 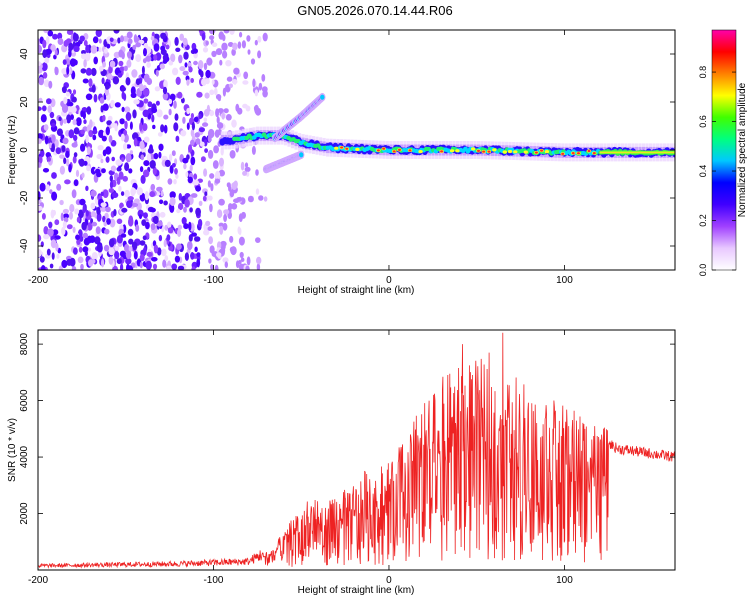 I want to click on y-tick-label: 20, so click(x=24, y=102).